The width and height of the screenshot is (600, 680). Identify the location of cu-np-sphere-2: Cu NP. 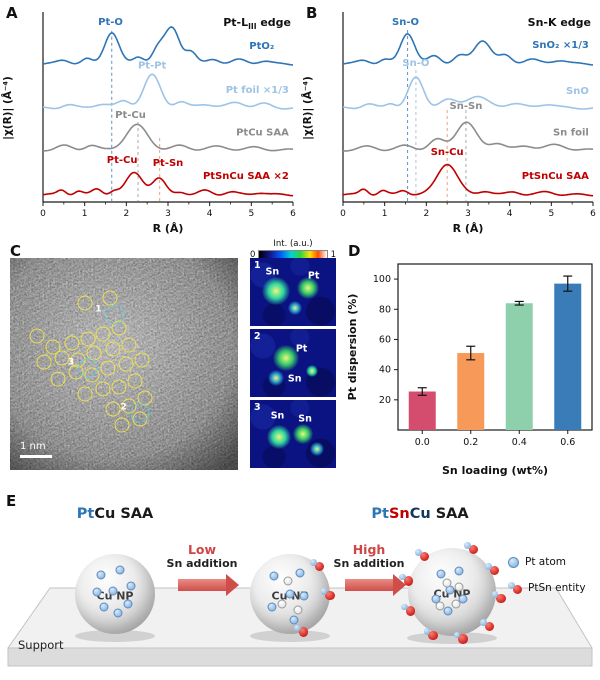
(292, 595).